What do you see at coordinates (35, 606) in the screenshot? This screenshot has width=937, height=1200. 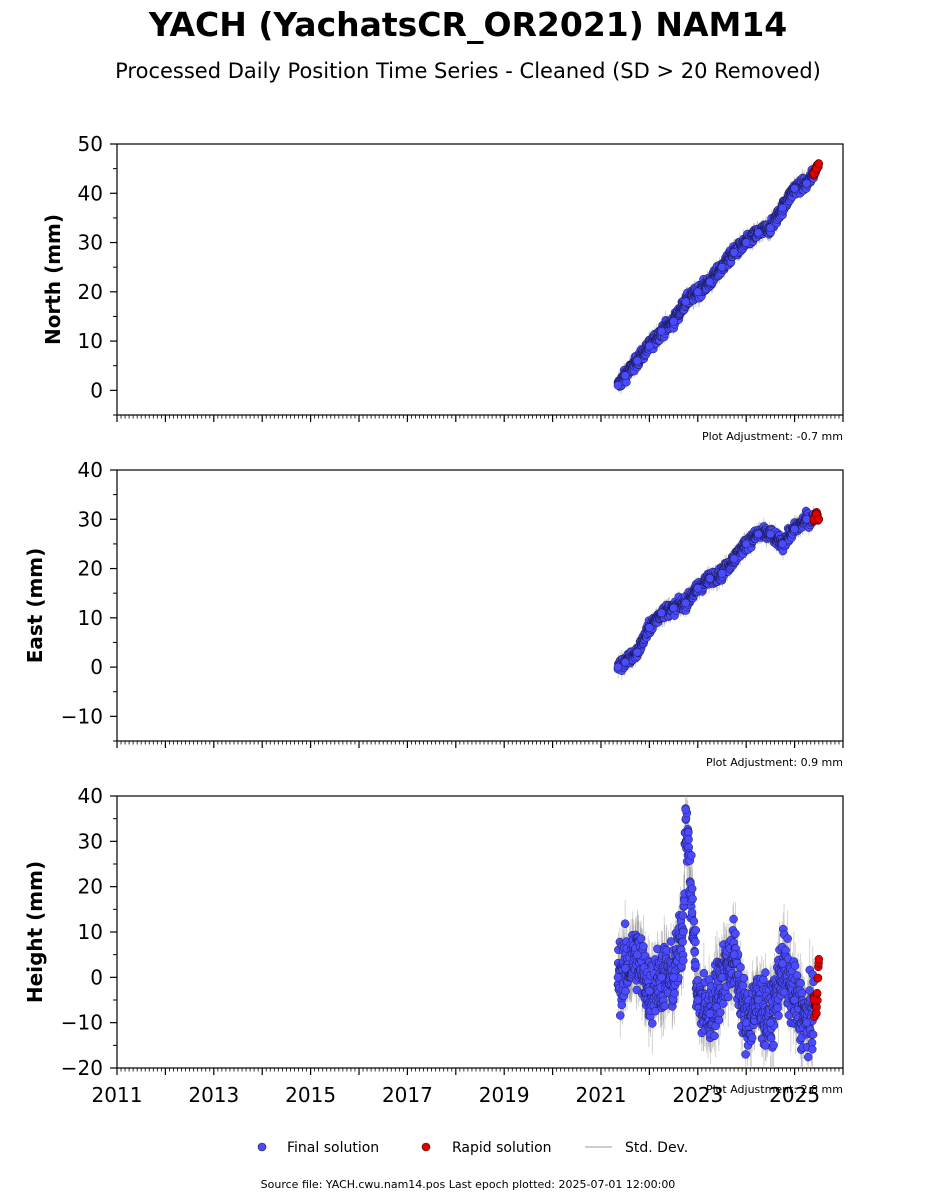 I see `ylabel-east: East (mm)` at bounding box center [35, 606].